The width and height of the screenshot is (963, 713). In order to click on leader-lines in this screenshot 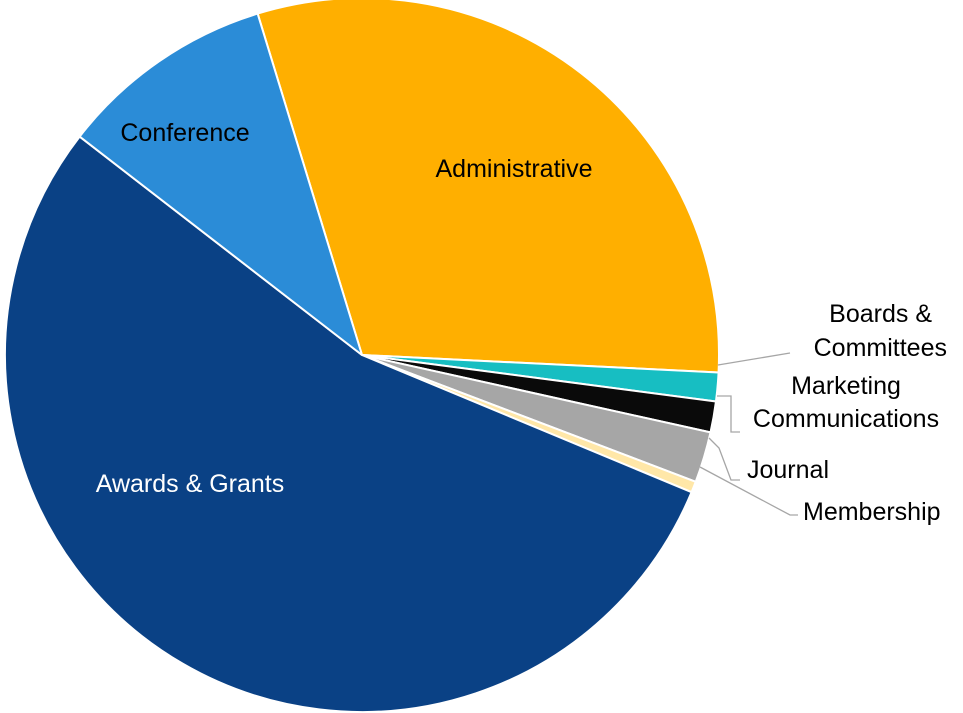, I will do `click(748, 434)`.